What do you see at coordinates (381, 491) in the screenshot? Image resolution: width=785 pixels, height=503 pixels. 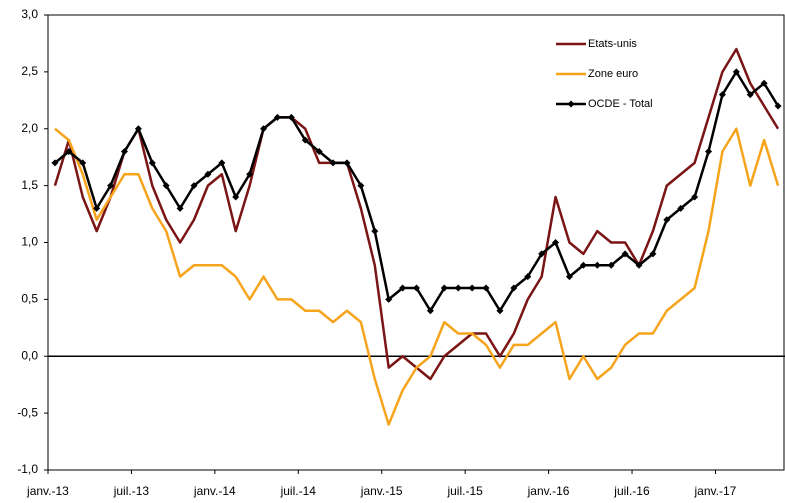 I see `x-tick-label: janv.-15` at bounding box center [381, 491].